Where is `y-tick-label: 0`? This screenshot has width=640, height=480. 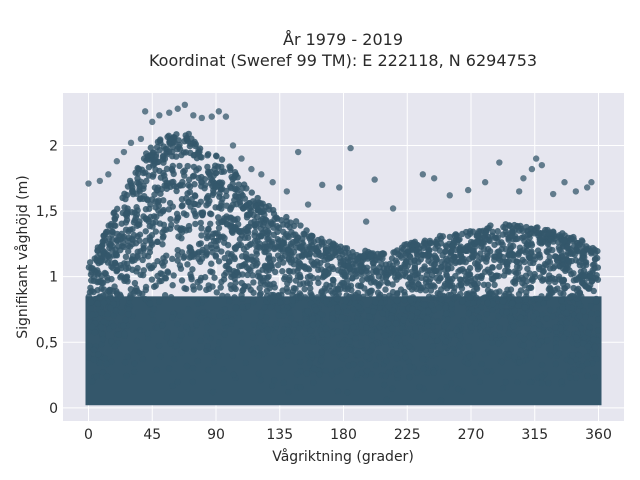
y-tick-label: 0 is located at coordinates (53, 409).